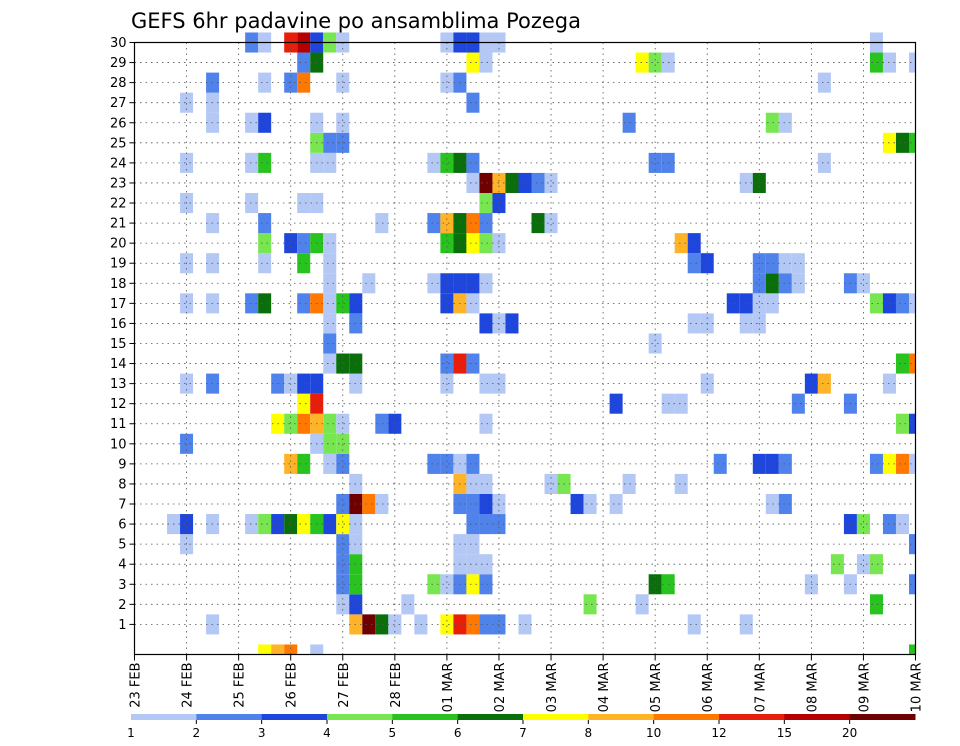 This screenshot has width=960, height=746. What do you see at coordinates (118, 224) in the screenshot?
I see `y-tick-label: 21` at bounding box center [118, 224].